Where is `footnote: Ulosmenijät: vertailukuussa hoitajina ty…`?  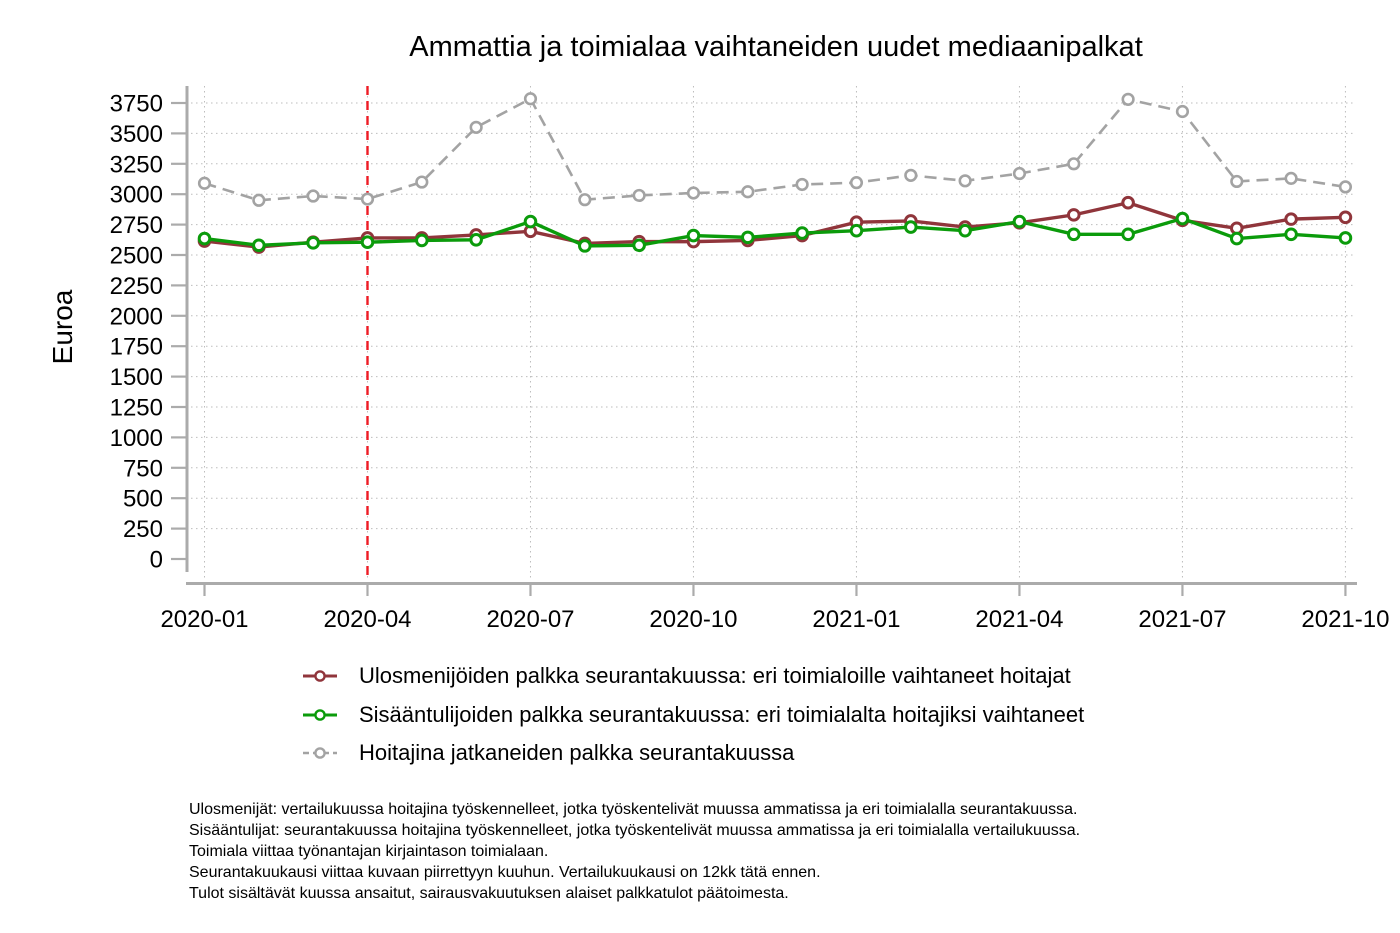 footnote: Ulosmenijät: vertailukuussa hoitajina ty… is located at coordinates (633, 809).